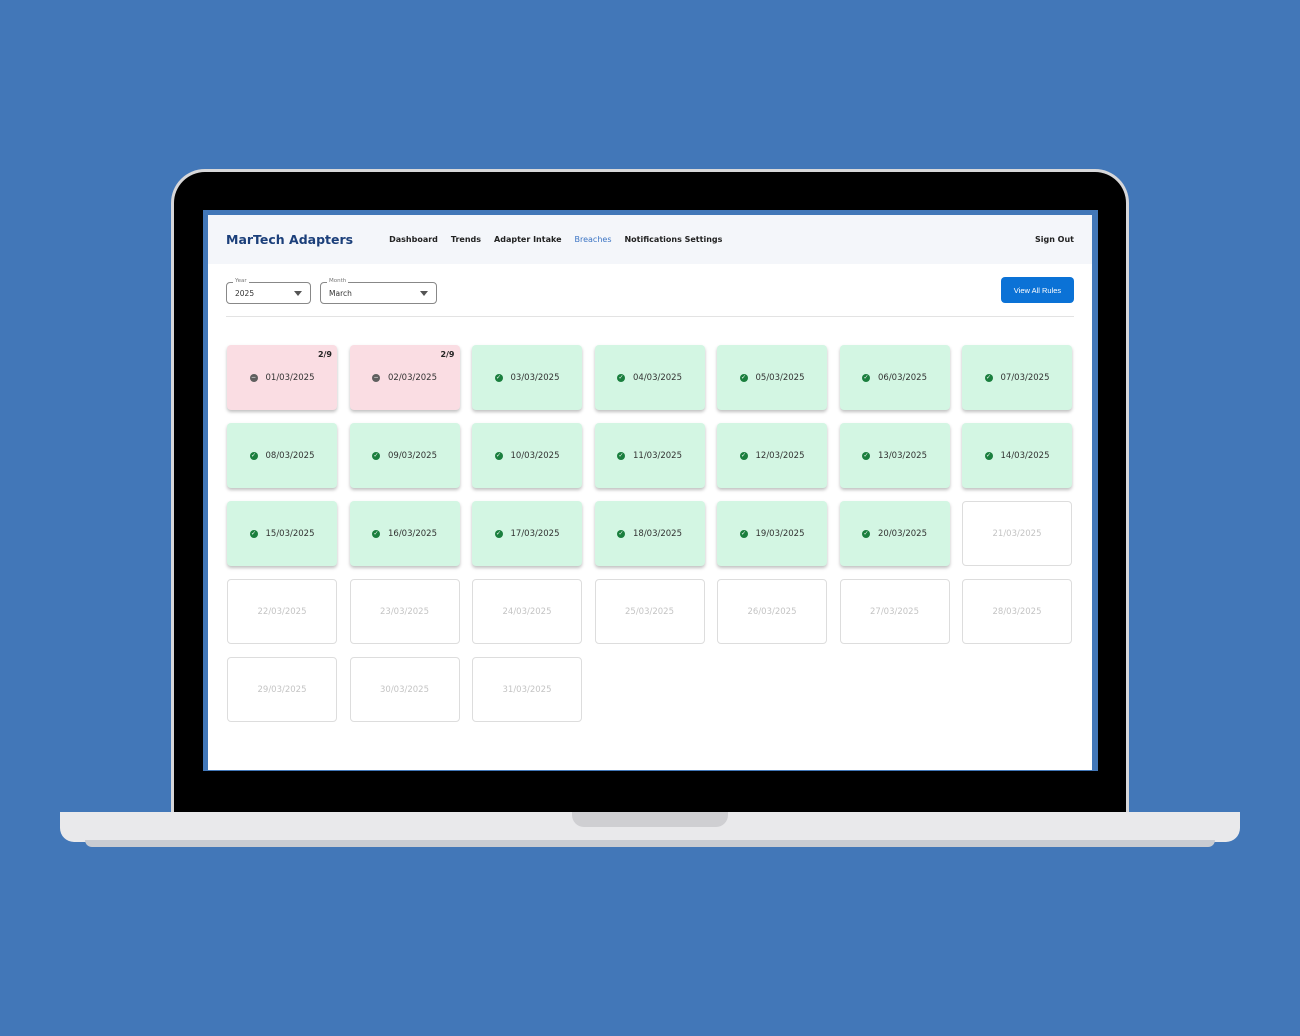  I want to click on day-date: 08/03/2025, so click(290, 455).